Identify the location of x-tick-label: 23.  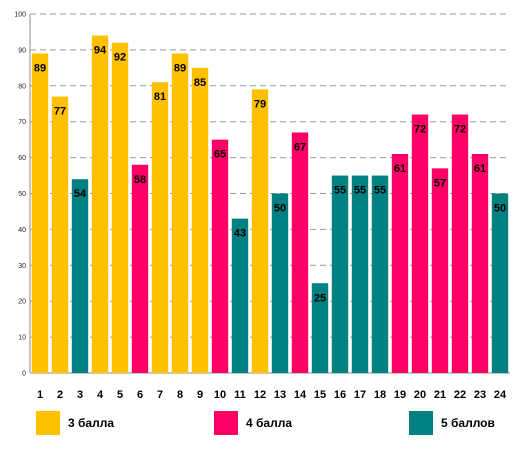
(480, 395).